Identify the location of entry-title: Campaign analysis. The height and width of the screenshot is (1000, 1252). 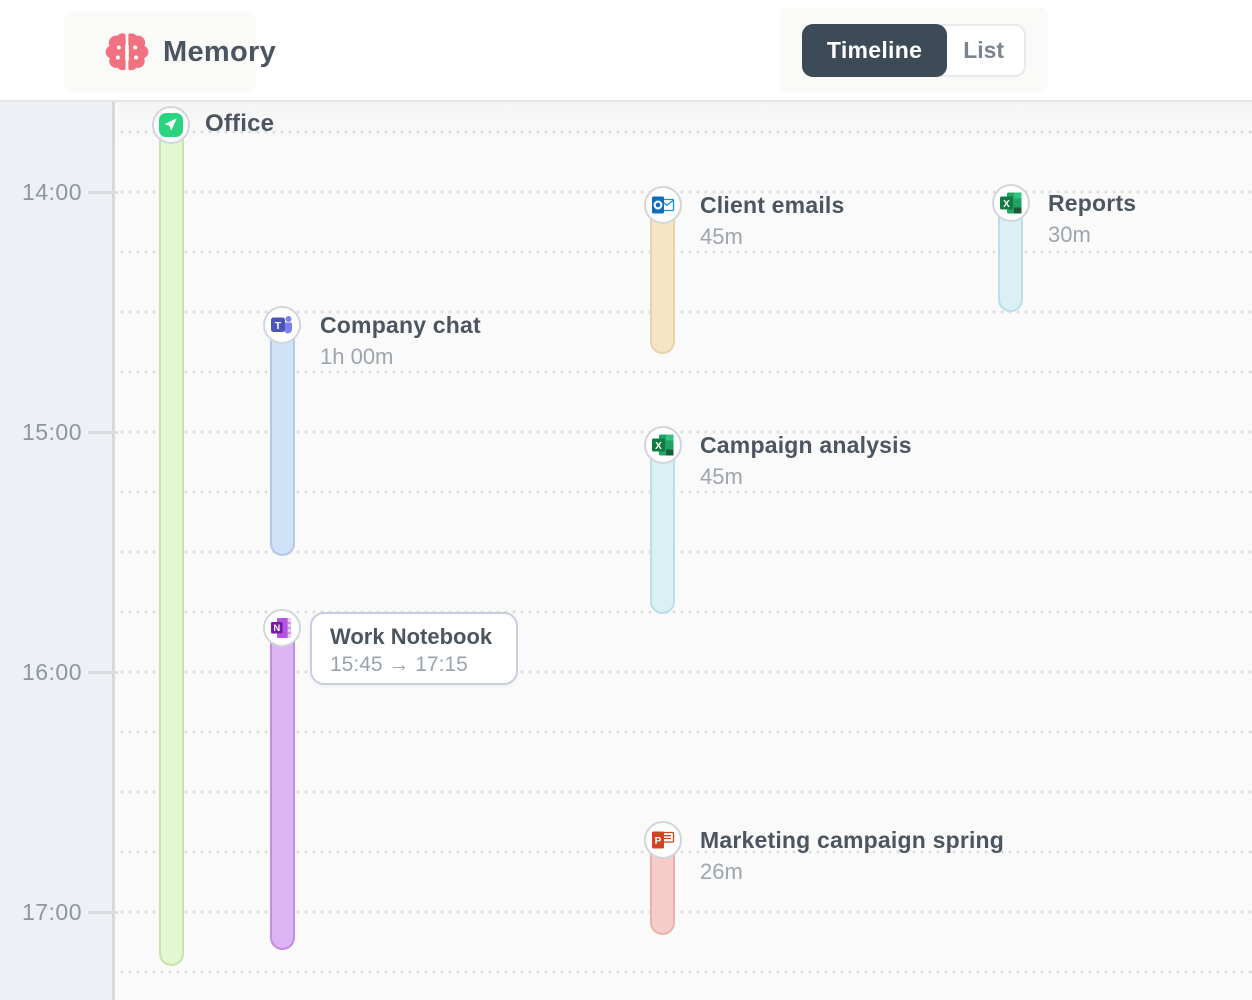
(806, 445).